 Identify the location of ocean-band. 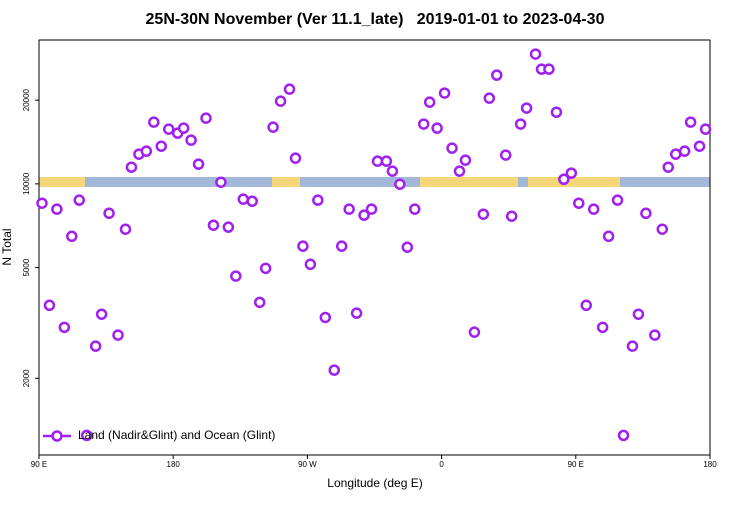
(374, 182).